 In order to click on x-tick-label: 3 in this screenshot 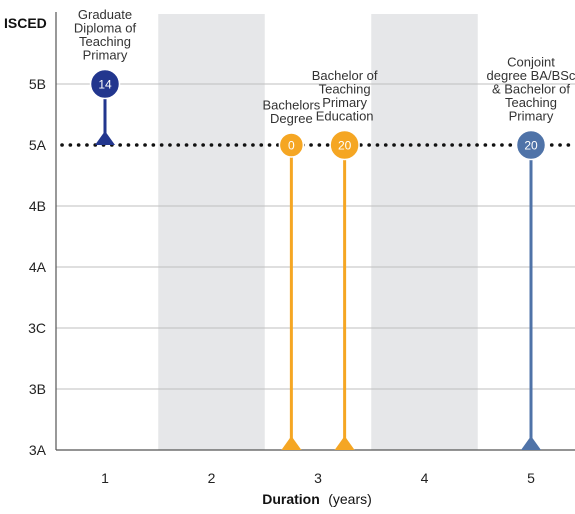, I will do `click(318, 478)`.